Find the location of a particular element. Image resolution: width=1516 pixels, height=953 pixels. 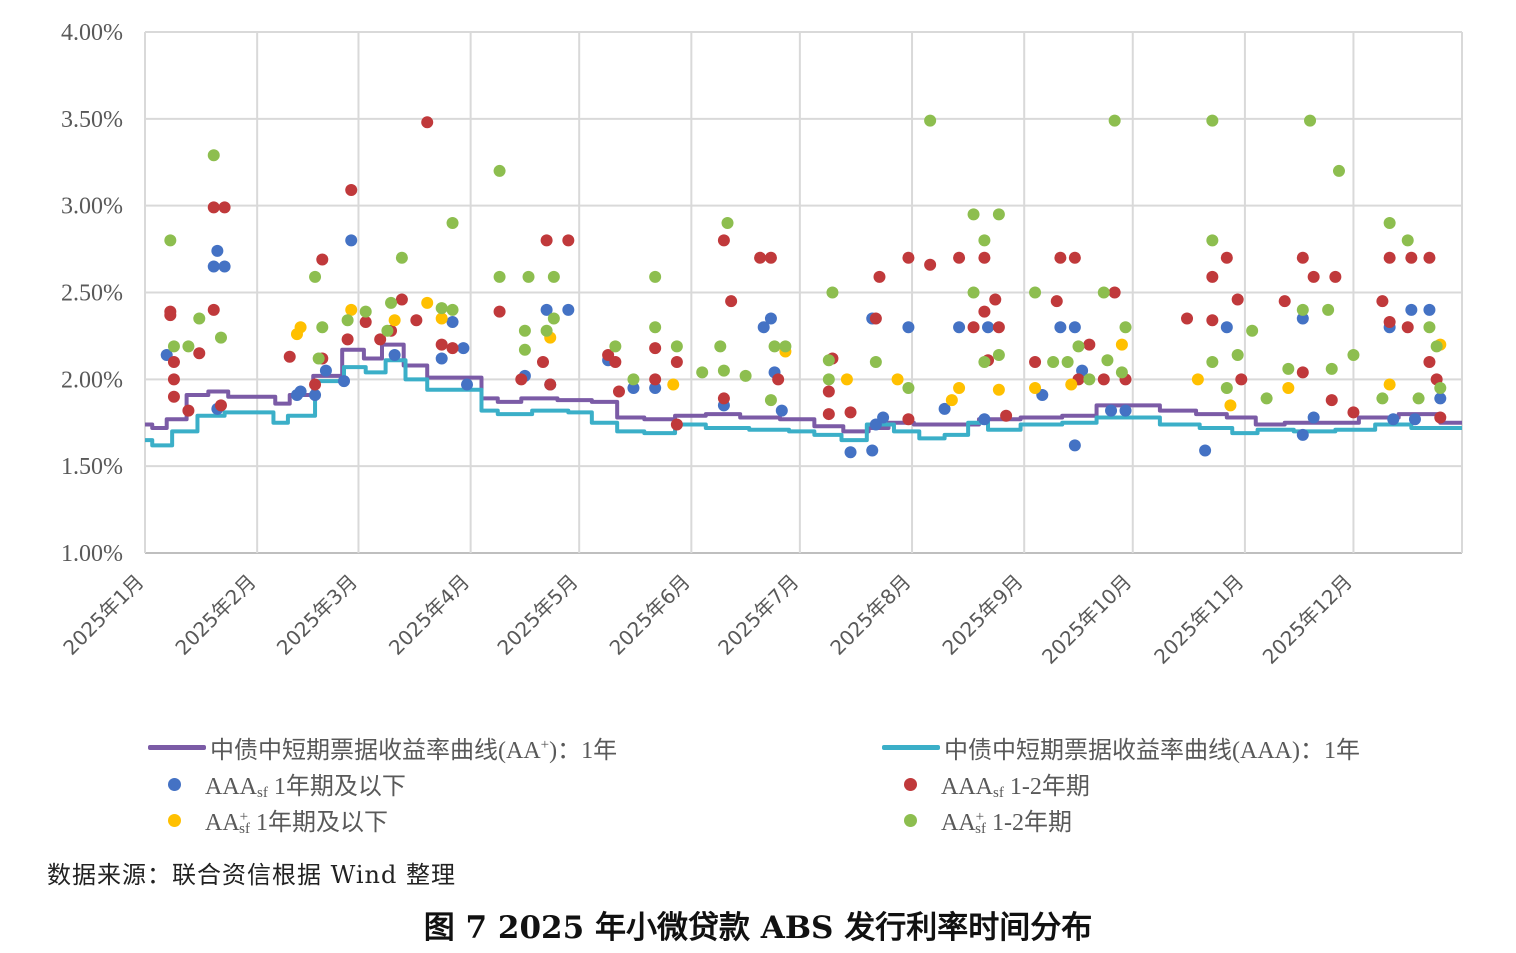

y-tick-label: 1.50% is located at coordinates (92, 467).